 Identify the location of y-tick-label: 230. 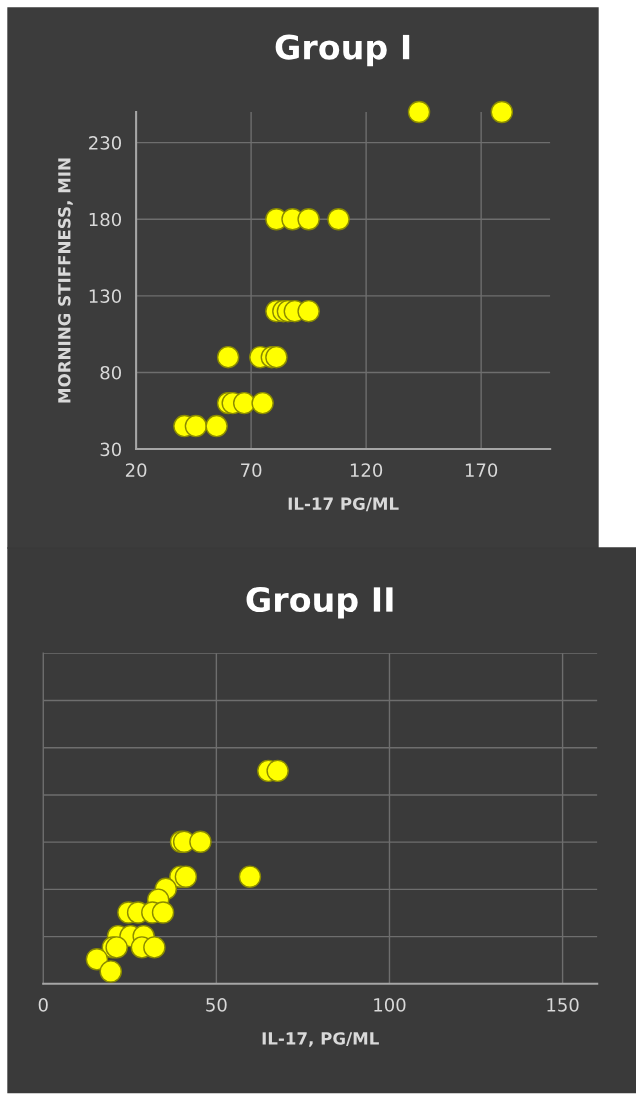
(105, 143).